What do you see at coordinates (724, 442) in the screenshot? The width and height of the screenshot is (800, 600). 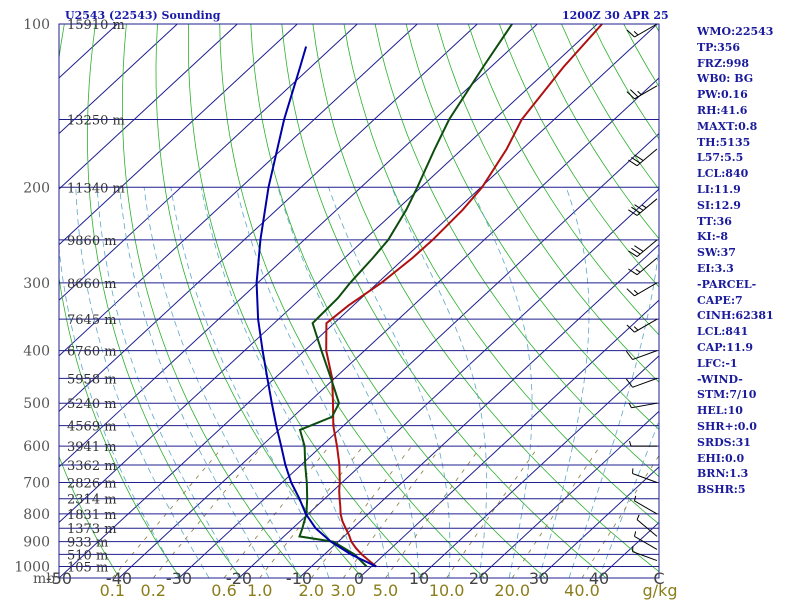 I see `sounding-index-item: SRDS:31` at bounding box center [724, 442].